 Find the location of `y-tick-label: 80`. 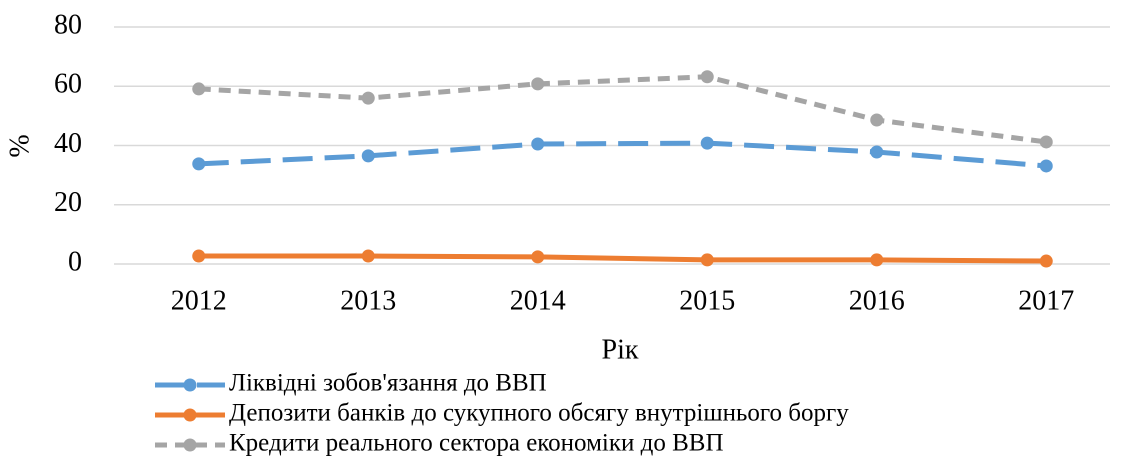

y-tick-label: 80 is located at coordinates (68, 24).